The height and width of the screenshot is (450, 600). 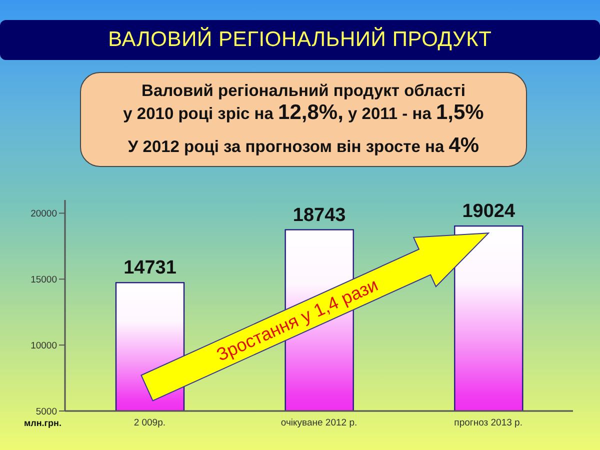 I want to click on x-tick-label: очікуване 2012 р., so click(x=319, y=423).